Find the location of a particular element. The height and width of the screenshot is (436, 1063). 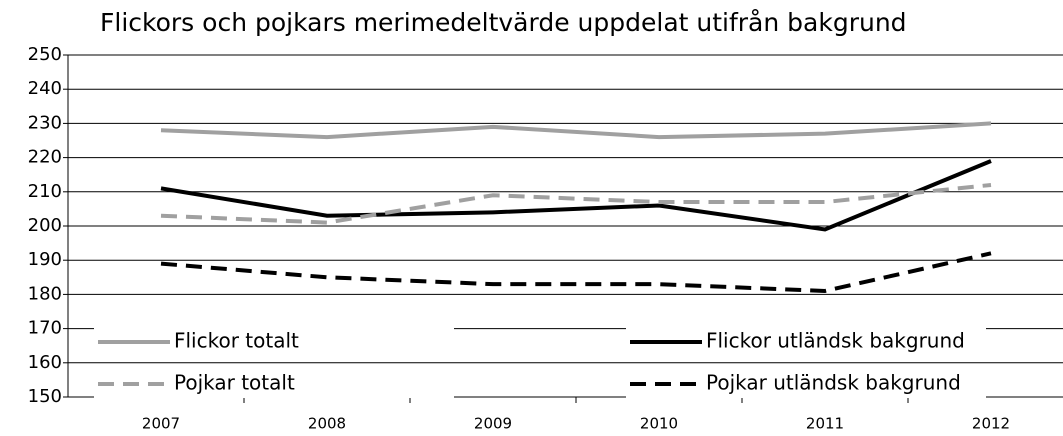

y-tick-label: 200 is located at coordinates (45, 225).